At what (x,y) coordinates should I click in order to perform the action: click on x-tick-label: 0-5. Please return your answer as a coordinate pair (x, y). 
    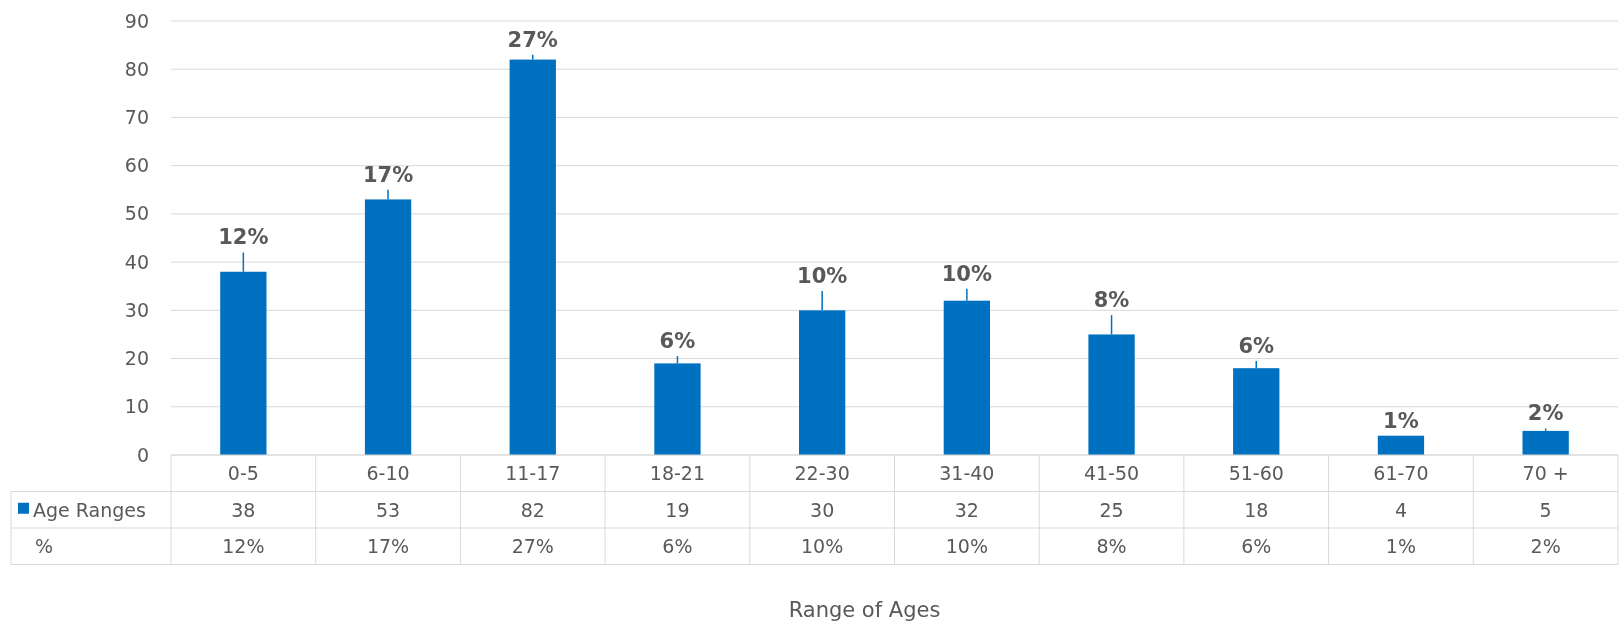
    Looking at the image, I should click on (243, 473).